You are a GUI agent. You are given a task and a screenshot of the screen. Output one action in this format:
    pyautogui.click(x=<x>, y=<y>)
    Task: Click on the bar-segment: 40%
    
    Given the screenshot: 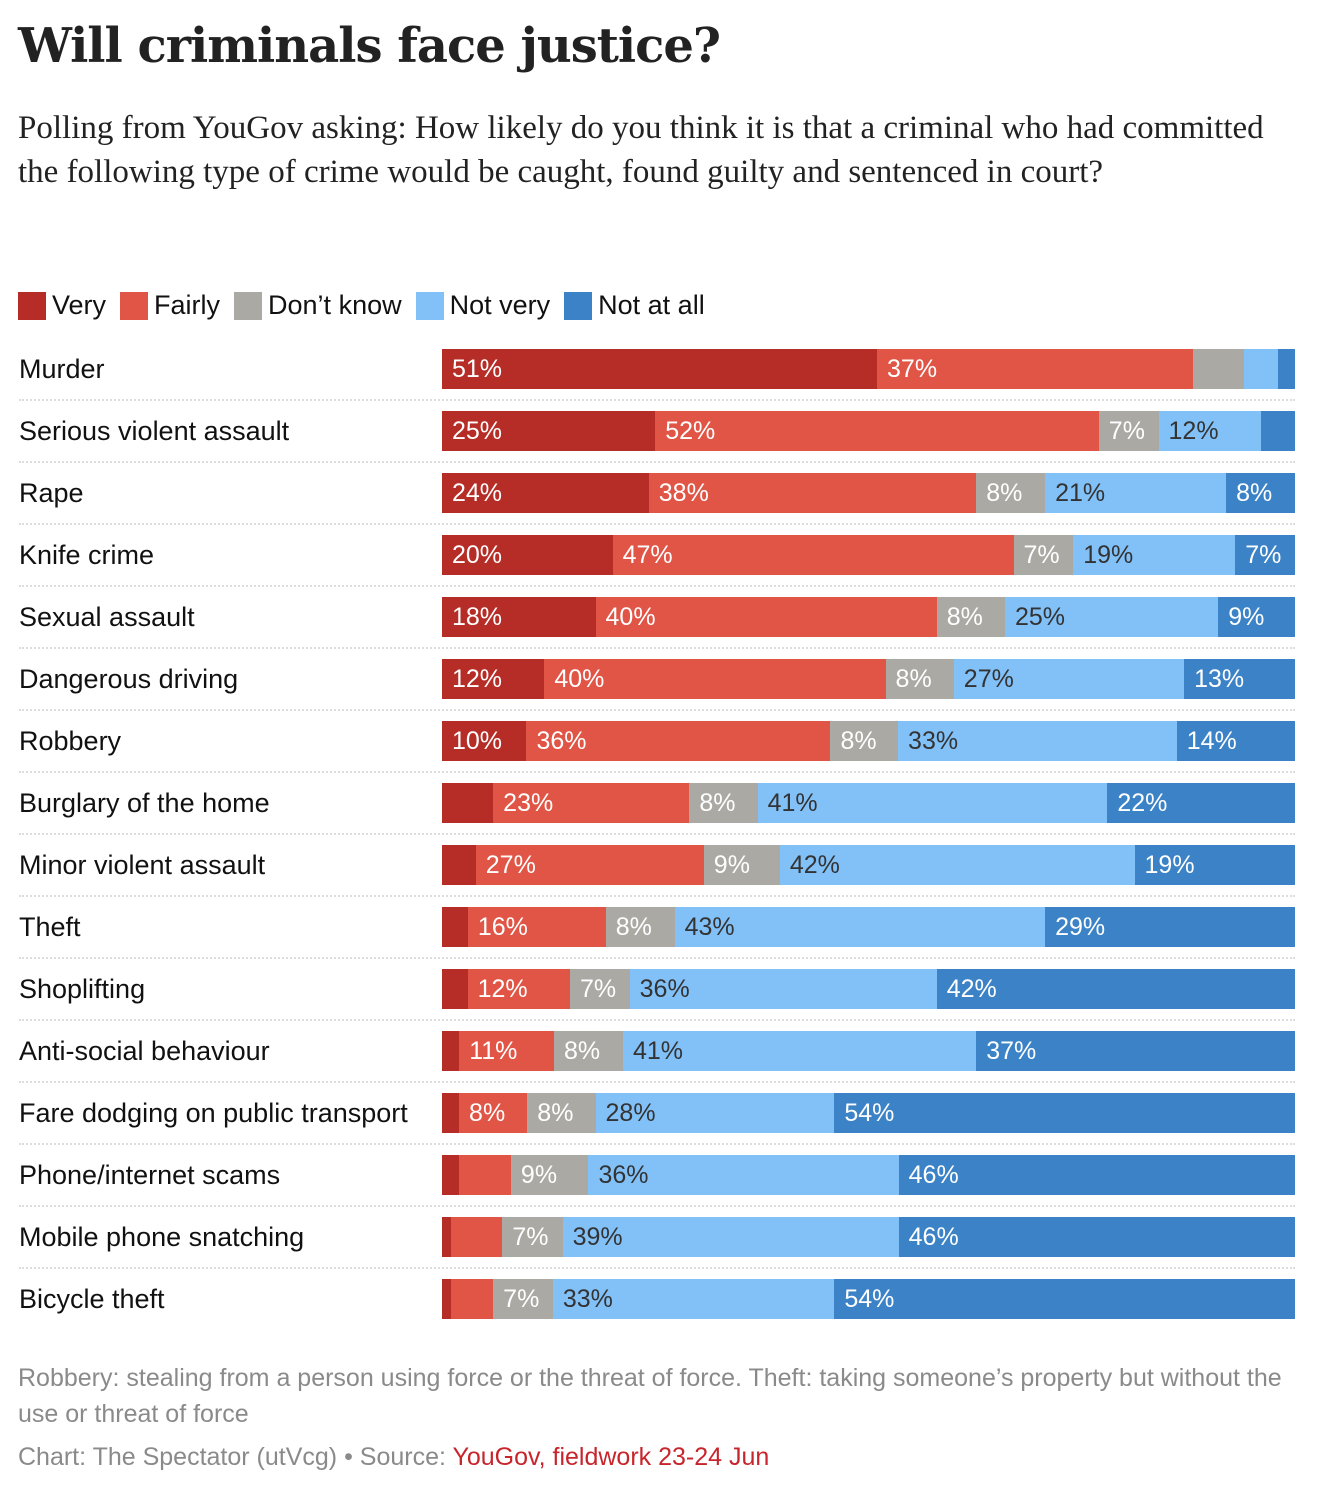 What is the action you would take?
    pyautogui.click(x=715, y=679)
    